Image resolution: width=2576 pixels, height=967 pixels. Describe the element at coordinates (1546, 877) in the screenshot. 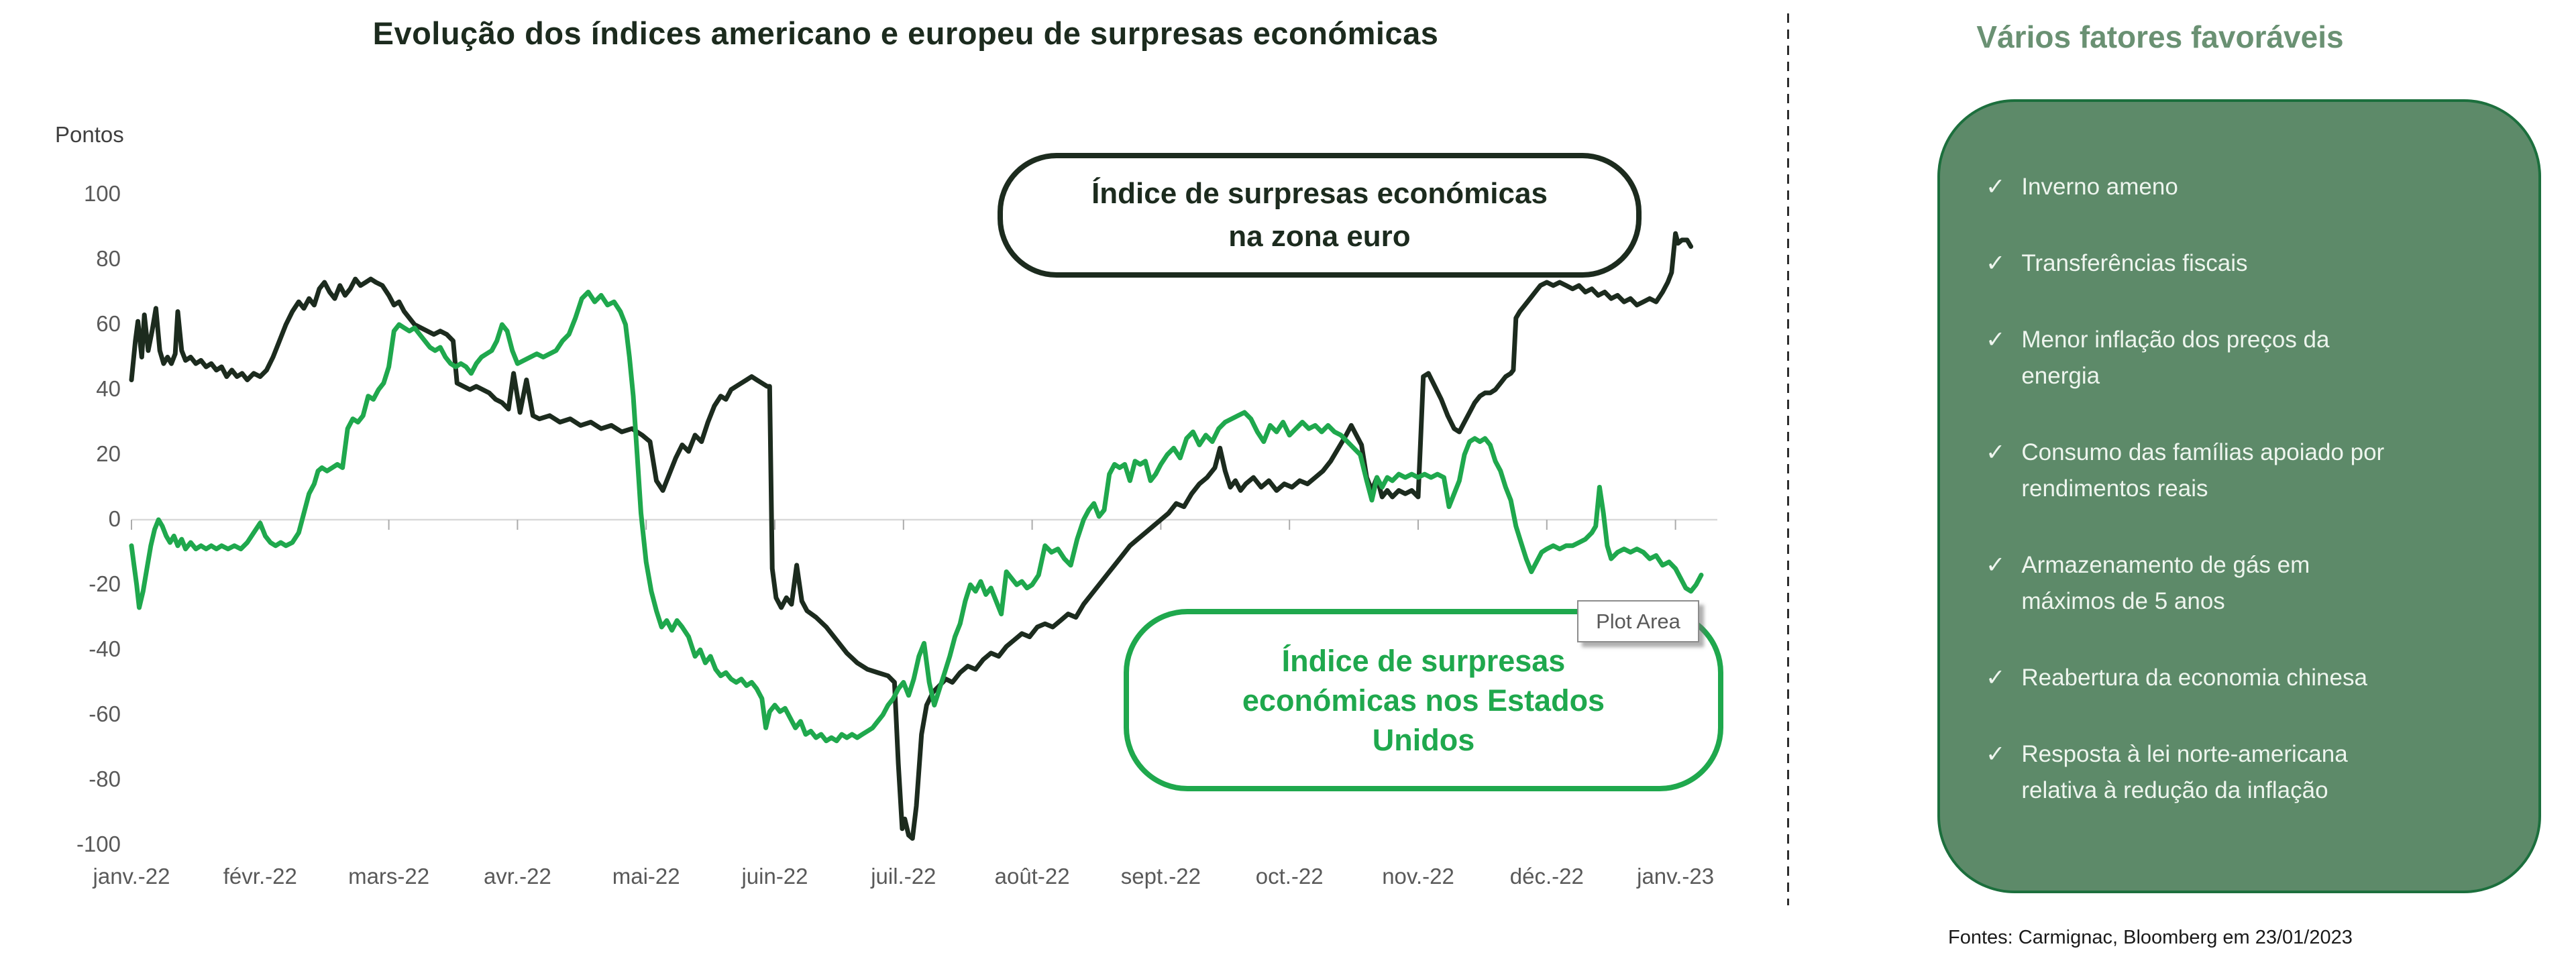

I see `x-tick-label: déc.-22` at that location.